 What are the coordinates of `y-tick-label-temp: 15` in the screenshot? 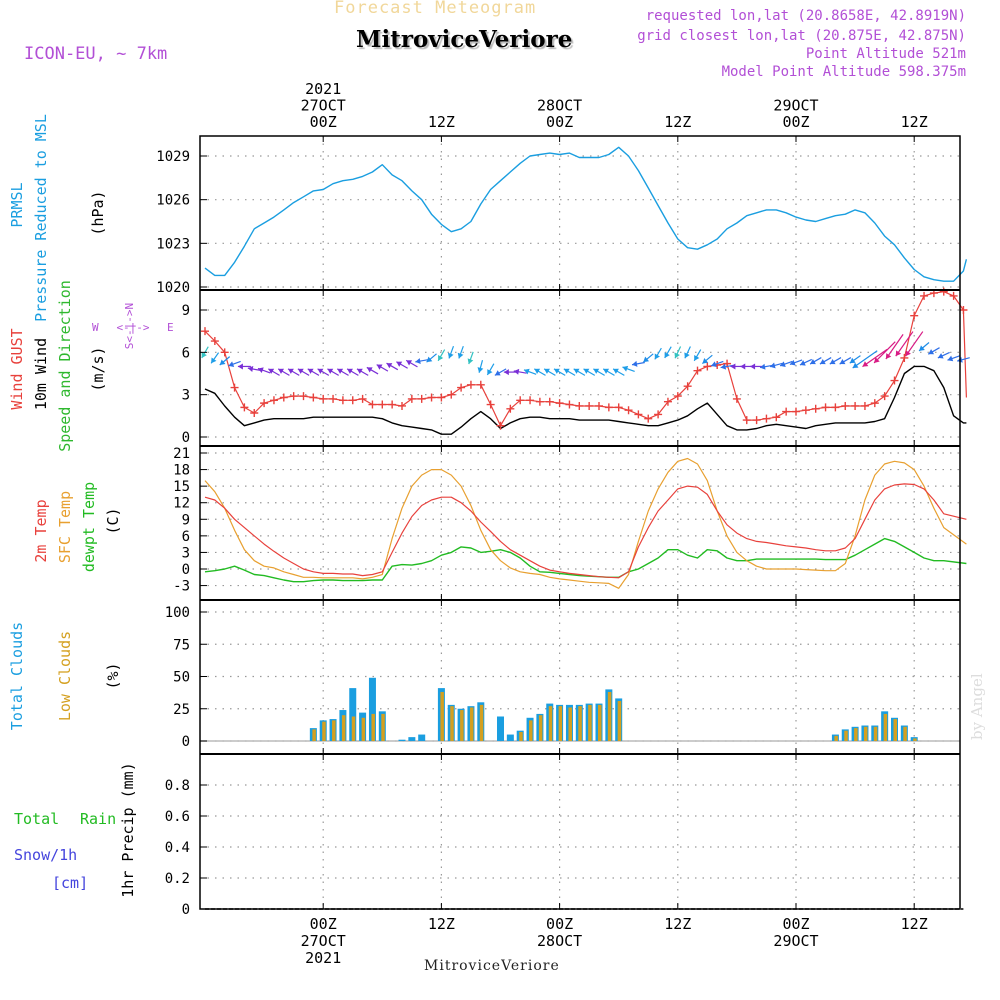 It's located at (181, 487).